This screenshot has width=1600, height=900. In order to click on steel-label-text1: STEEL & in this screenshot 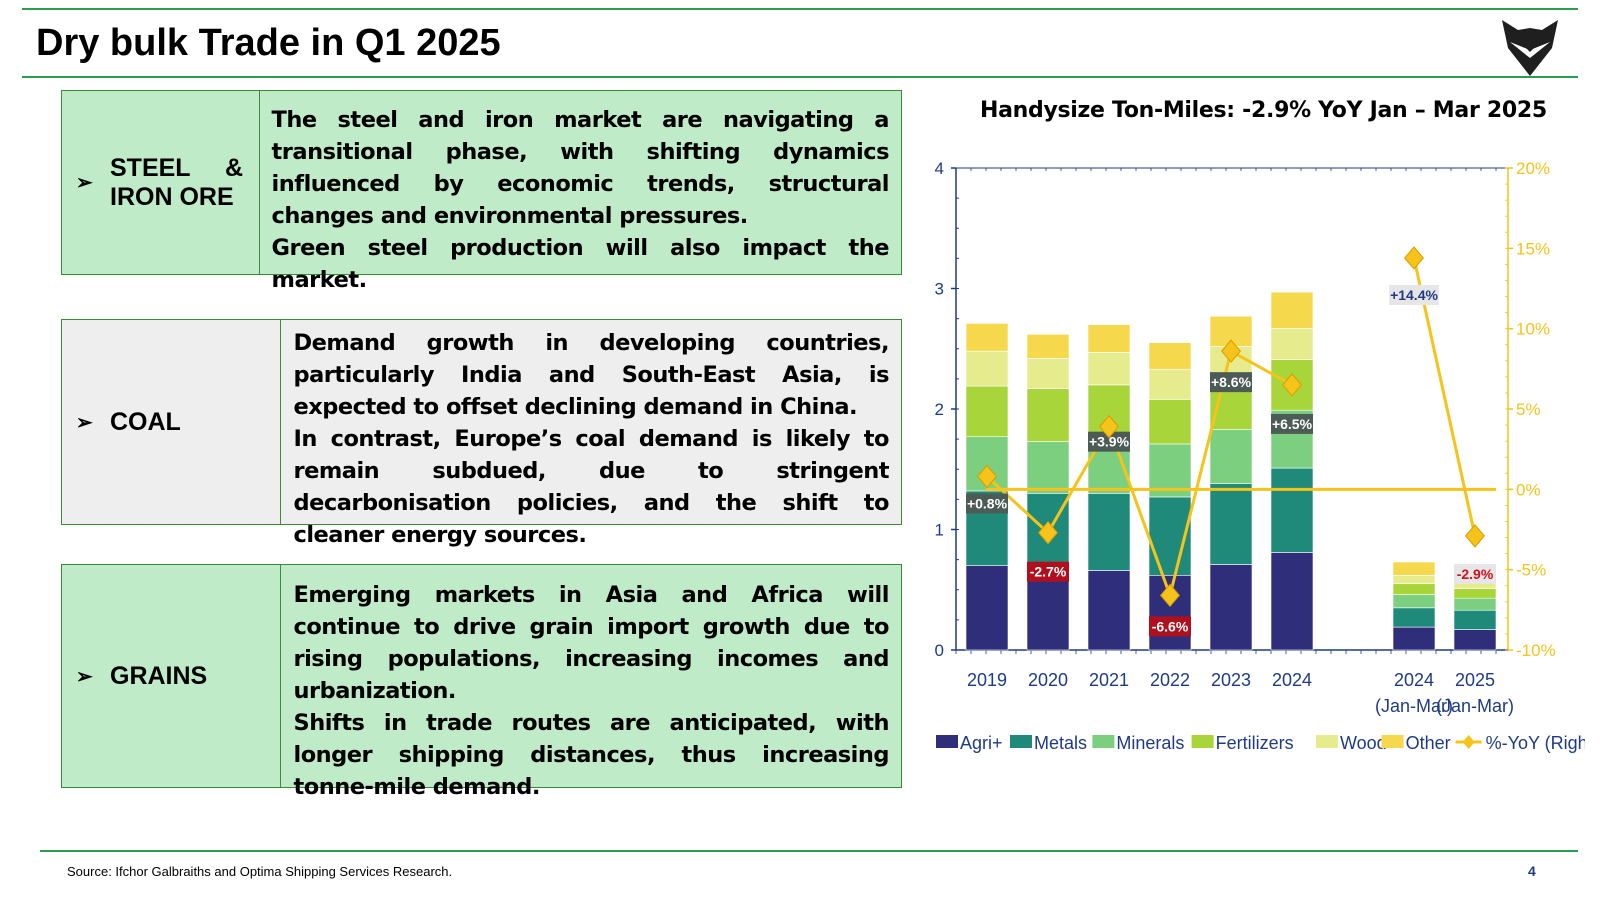, I will do `click(177, 167)`.